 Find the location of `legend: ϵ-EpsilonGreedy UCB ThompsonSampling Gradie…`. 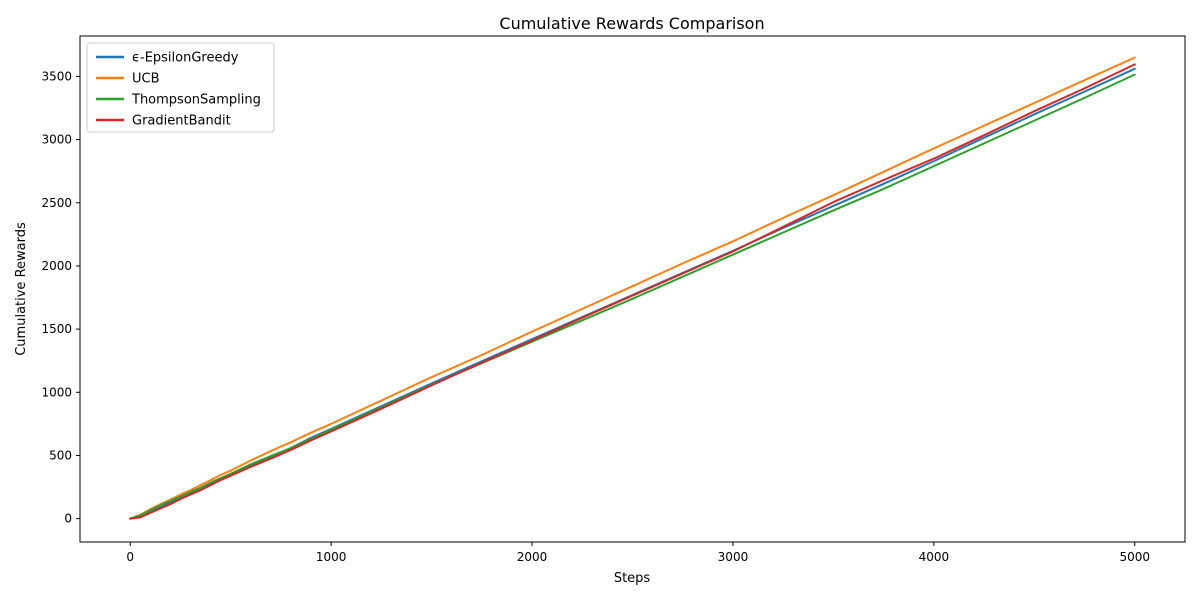

legend: ϵ-EpsilonGreedy UCB ThompsonSampling Gradie… is located at coordinates (180, 87).